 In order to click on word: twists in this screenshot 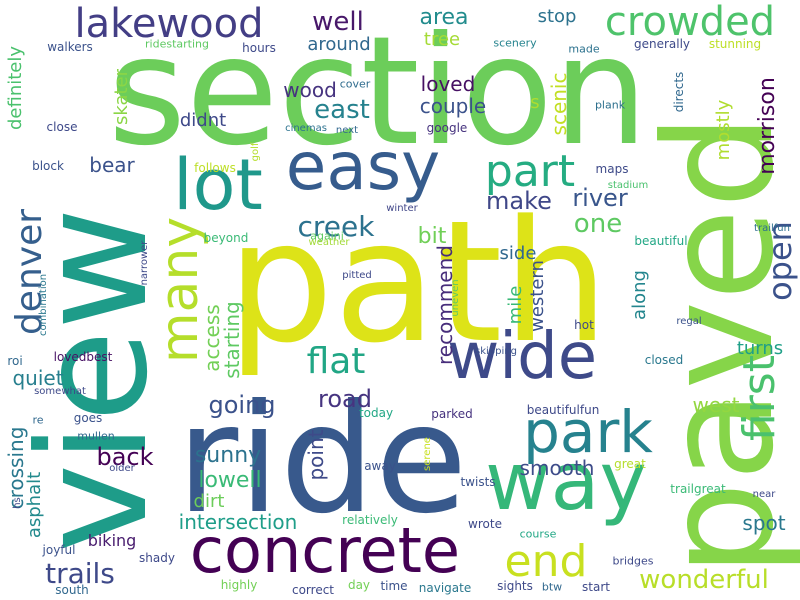, I will do `click(478, 482)`.